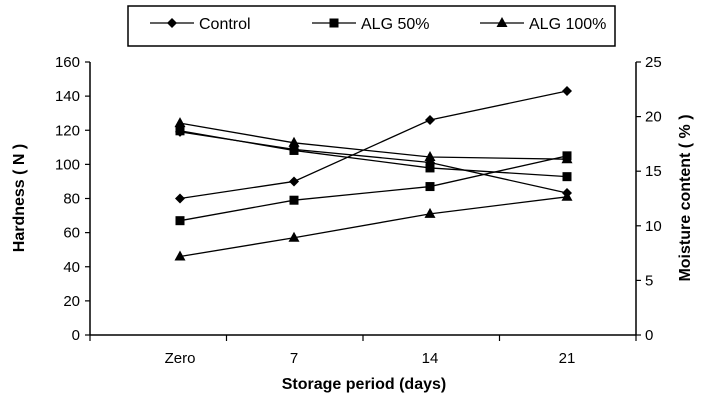 This screenshot has height=399, width=701. I want to click on y-axis-title-right: Moisture content ( % ), so click(685, 197).